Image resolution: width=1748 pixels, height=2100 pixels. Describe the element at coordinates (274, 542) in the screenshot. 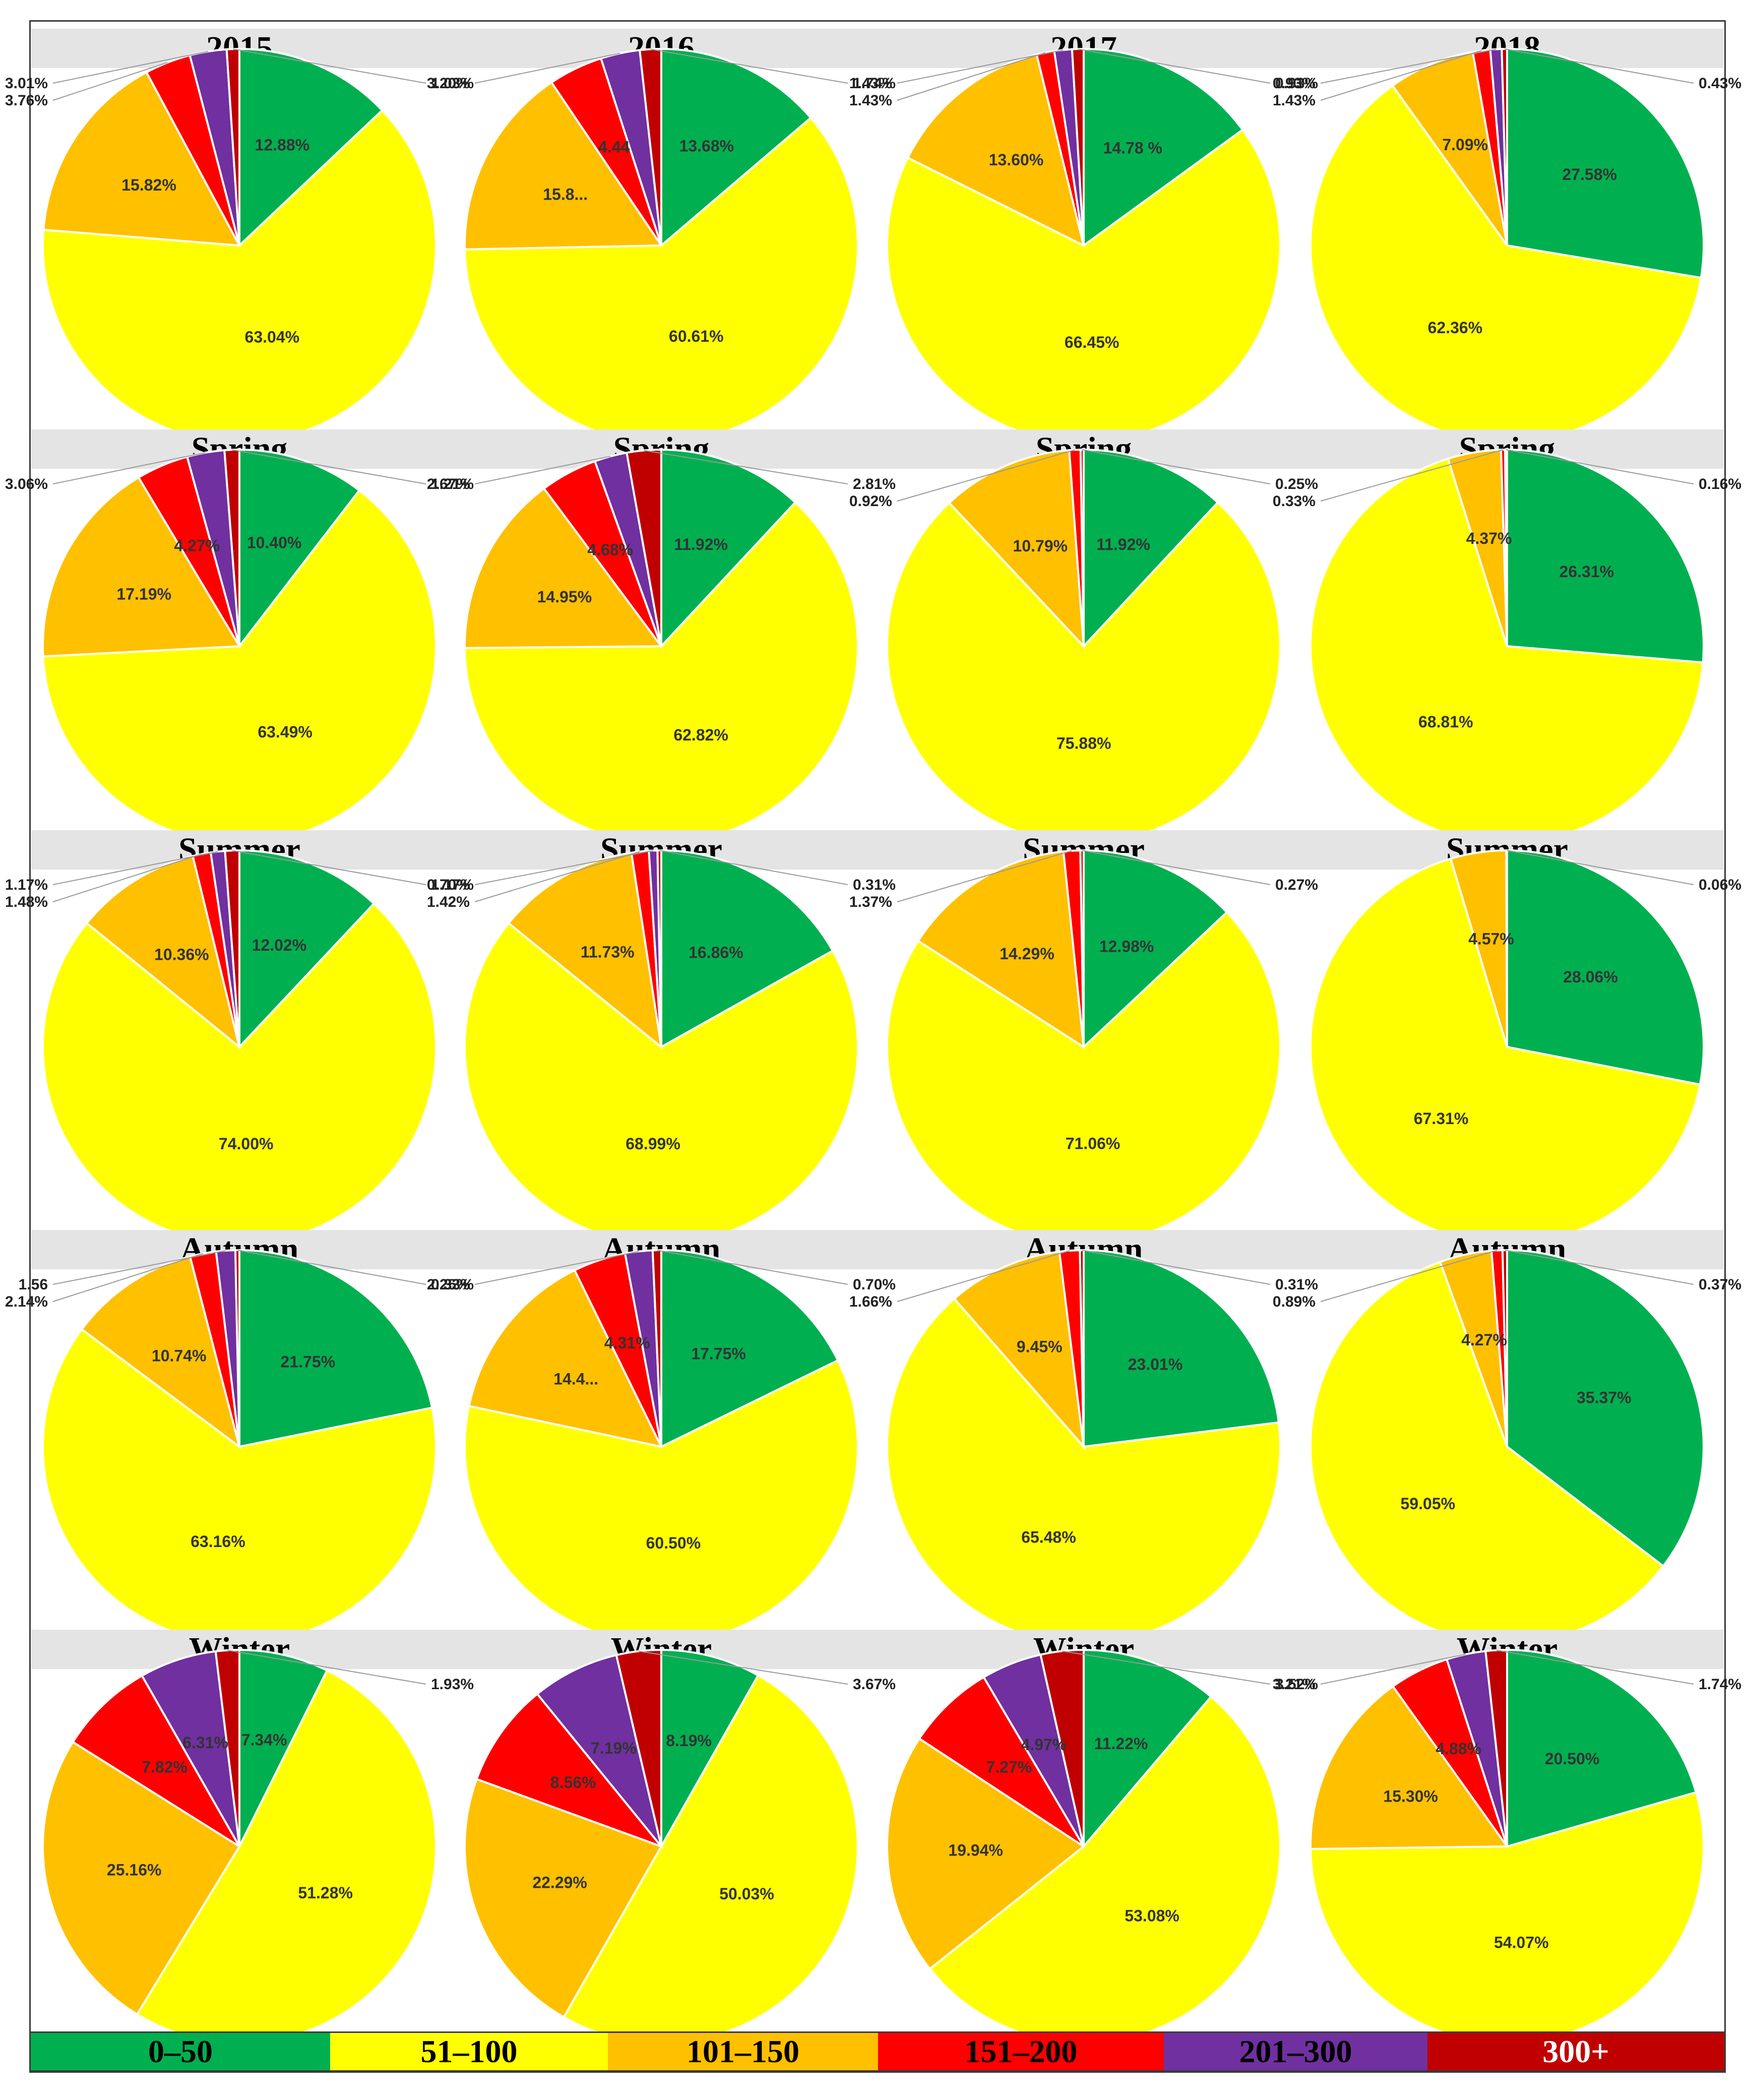

I see `data-label: 10.40%` at that location.